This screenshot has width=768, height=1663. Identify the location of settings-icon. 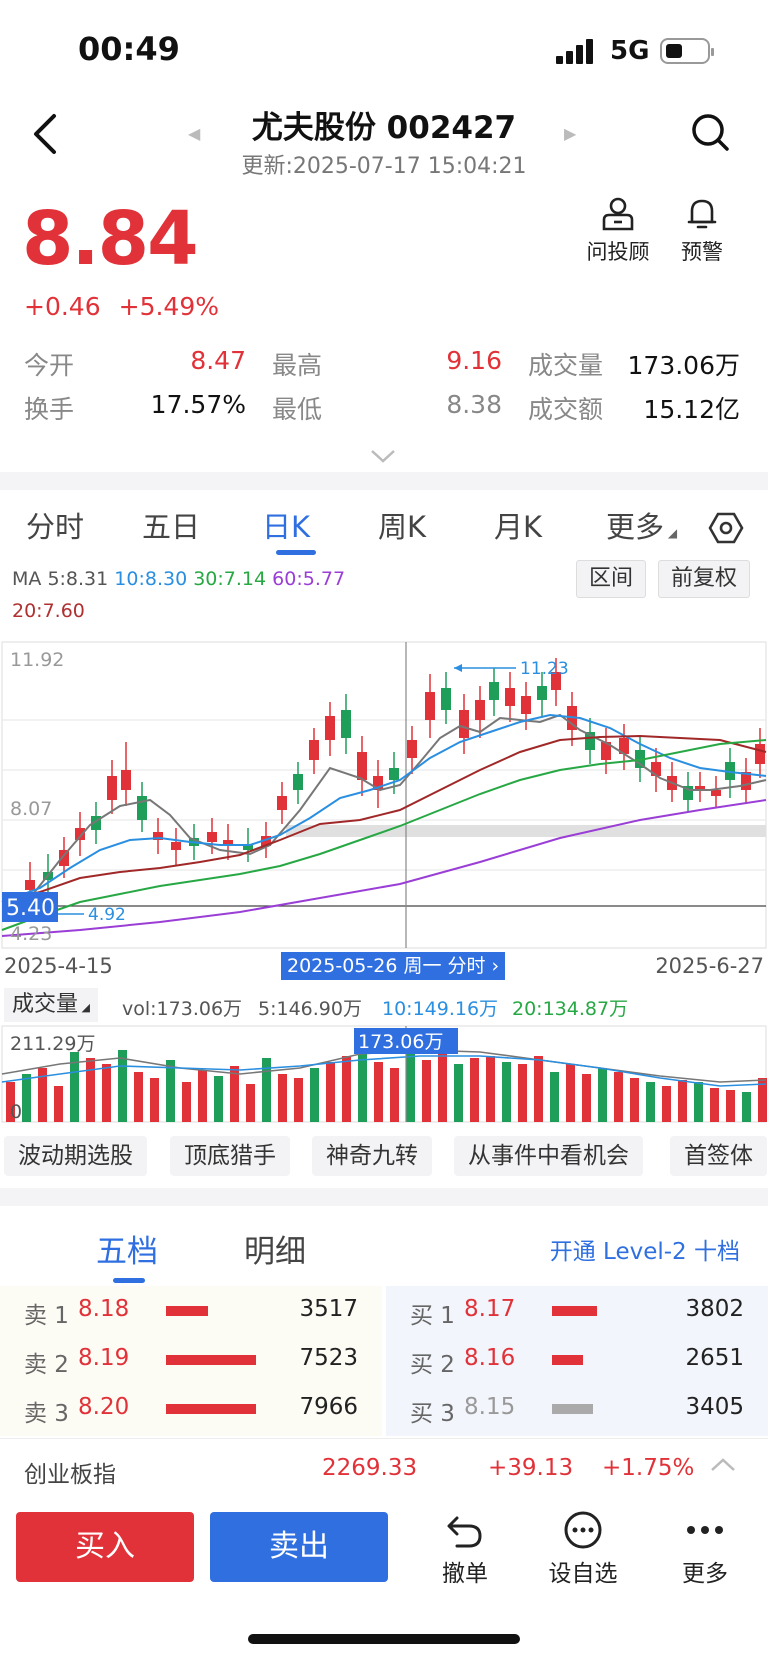
(726, 530).